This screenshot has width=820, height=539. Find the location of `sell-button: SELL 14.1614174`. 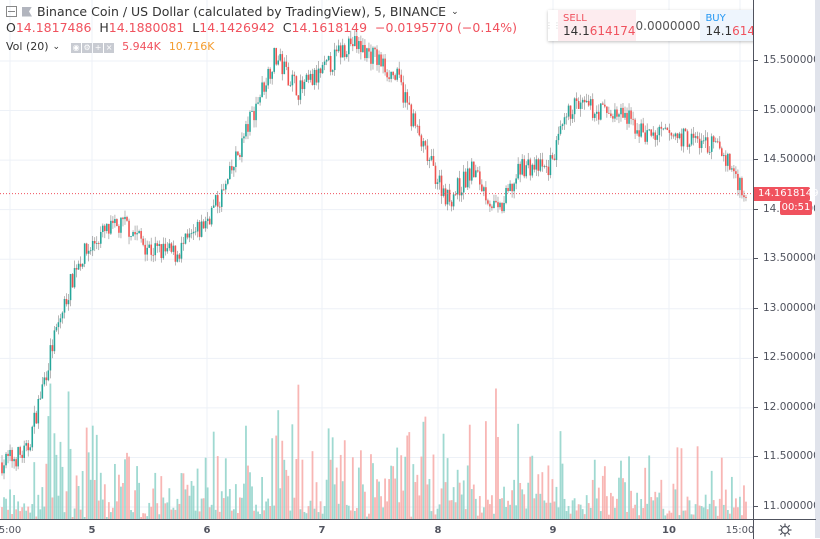

sell-button: SELL 14.1614174 is located at coordinates (597, 25).